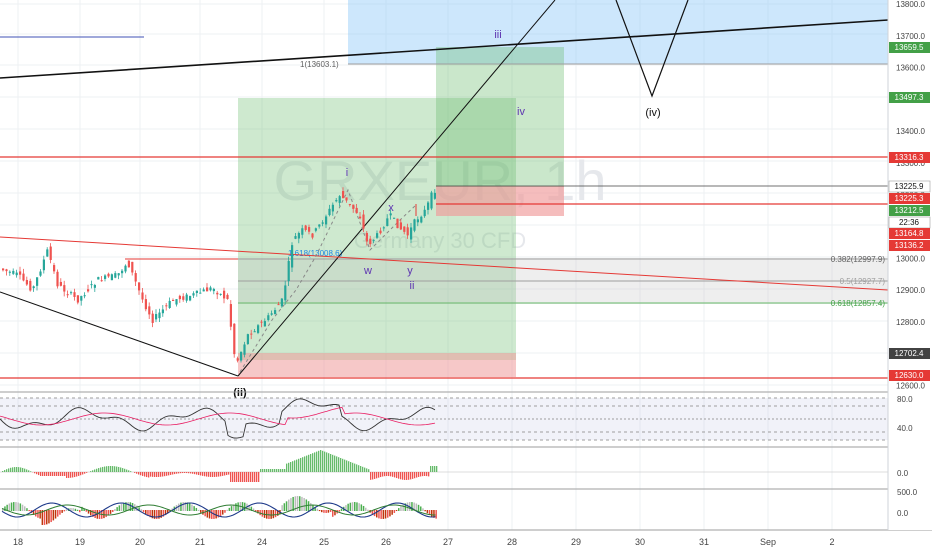 Image resolution: width=932 pixels, height=555 pixels. Describe the element at coordinates (500, 201) in the screenshot. I see `stop-zone-red-upper` at that location.